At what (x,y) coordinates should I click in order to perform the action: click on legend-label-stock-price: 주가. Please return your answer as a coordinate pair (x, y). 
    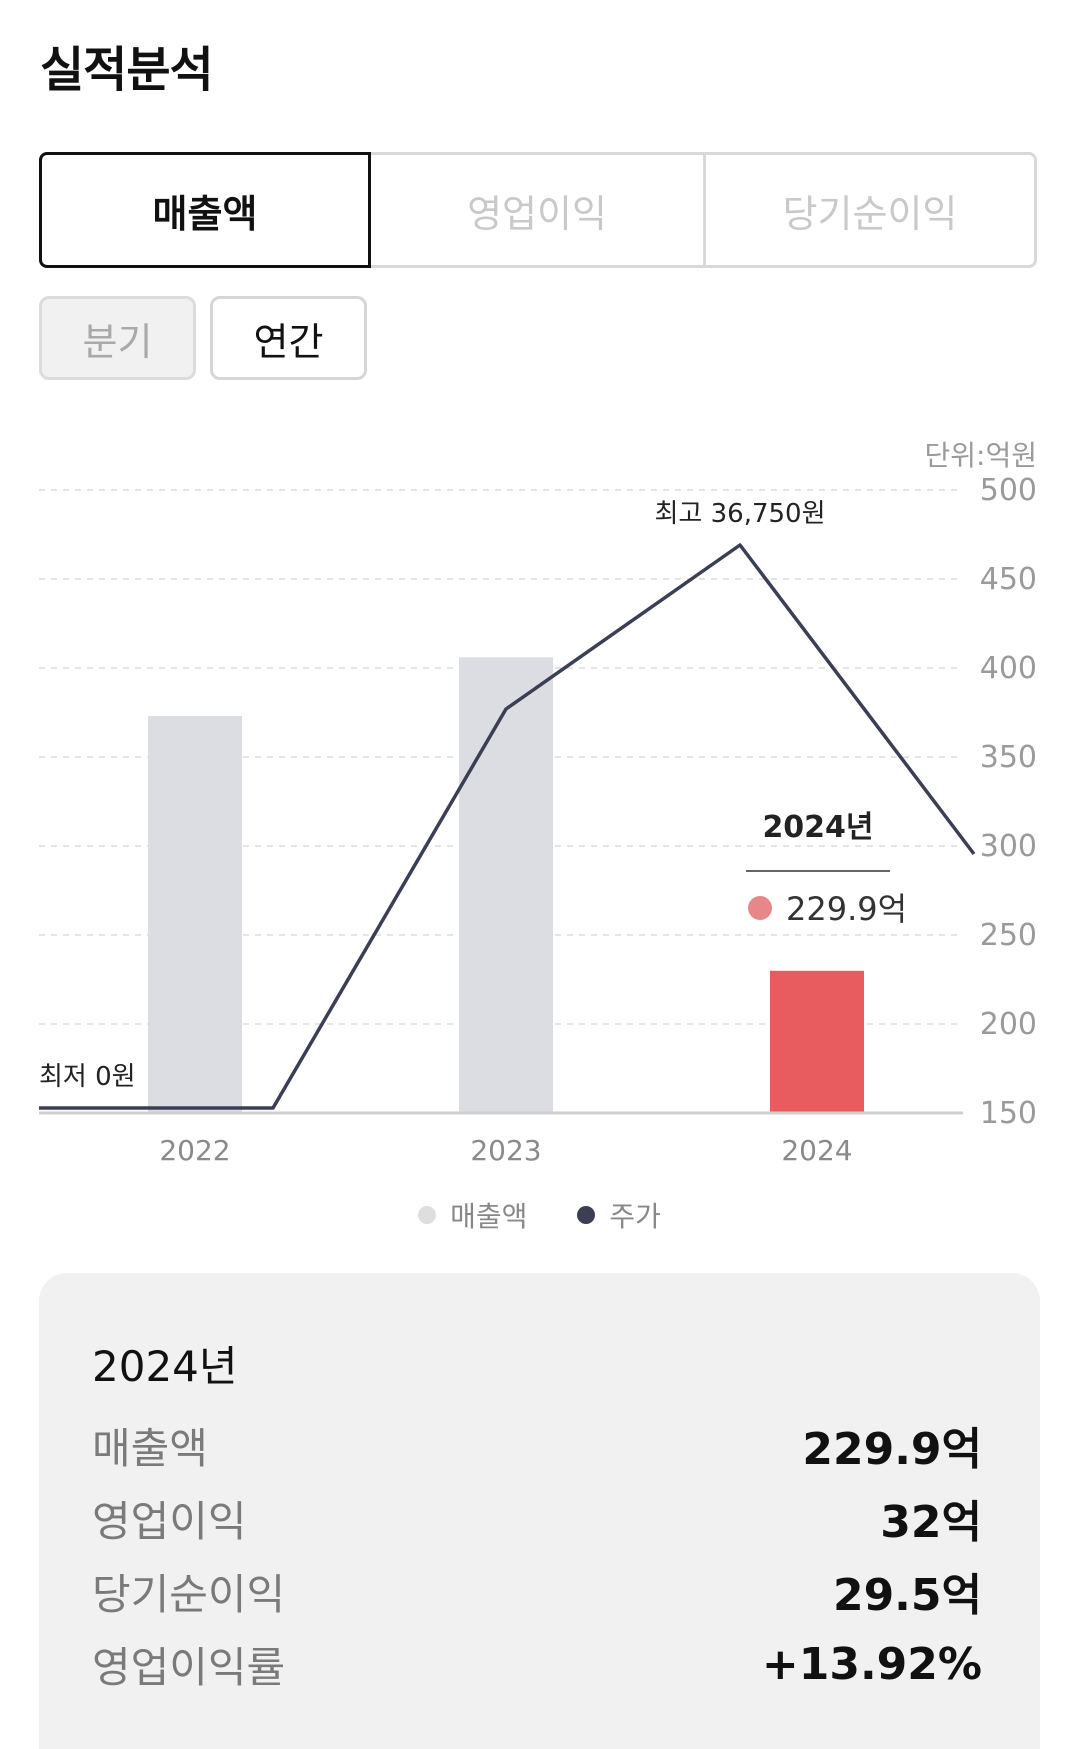
    Looking at the image, I should click on (635, 1216).